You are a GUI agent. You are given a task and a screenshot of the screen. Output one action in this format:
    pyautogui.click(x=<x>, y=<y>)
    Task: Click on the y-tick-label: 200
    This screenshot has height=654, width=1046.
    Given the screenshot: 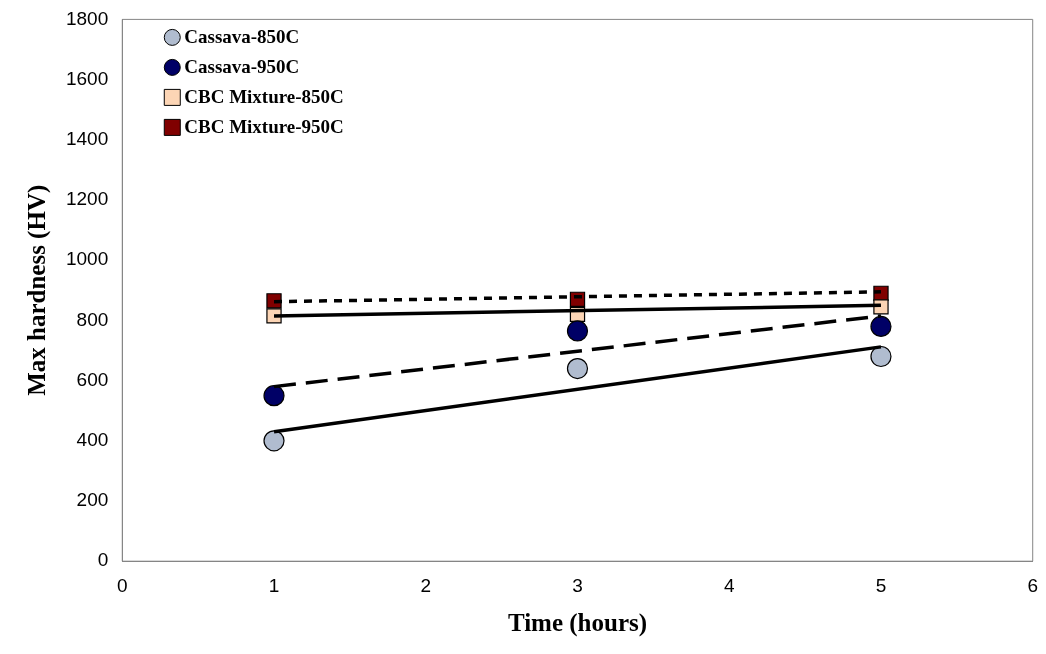 What is the action you would take?
    pyautogui.click(x=92, y=500)
    